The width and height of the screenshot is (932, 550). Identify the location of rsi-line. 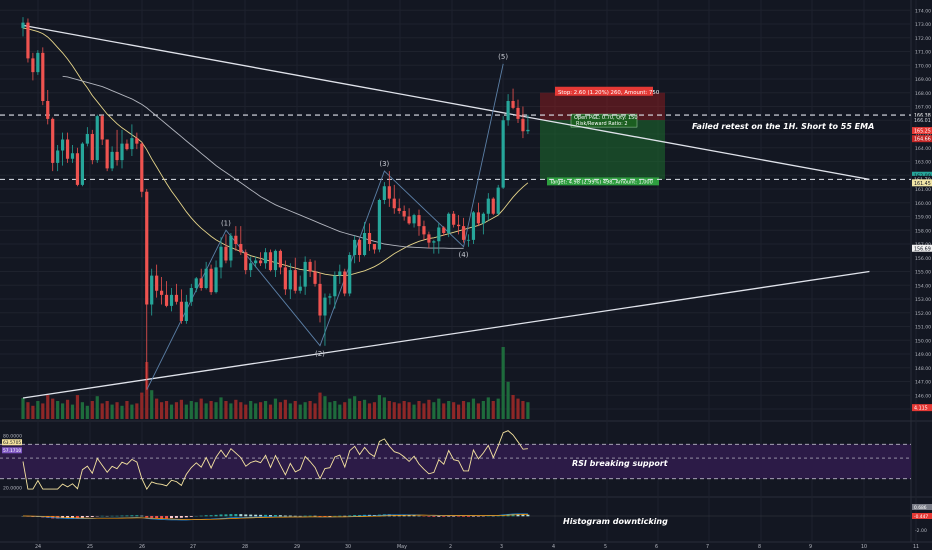
(275, 460).